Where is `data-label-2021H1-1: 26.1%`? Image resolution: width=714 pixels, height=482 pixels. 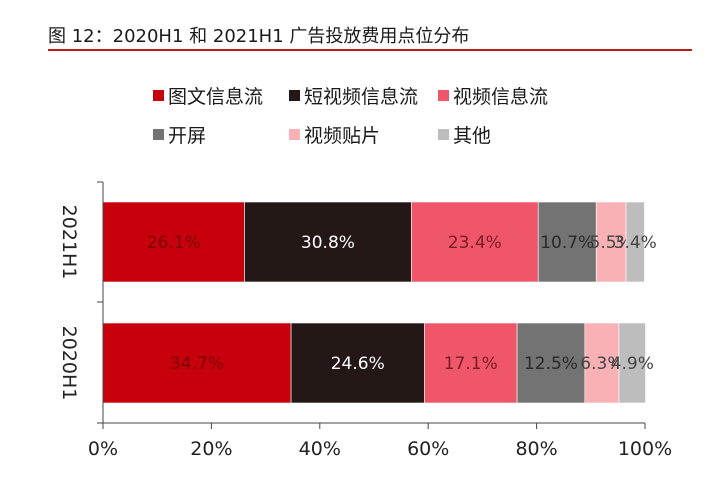 data-label-2021H1-1: 26.1% is located at coordinates (174, 243).